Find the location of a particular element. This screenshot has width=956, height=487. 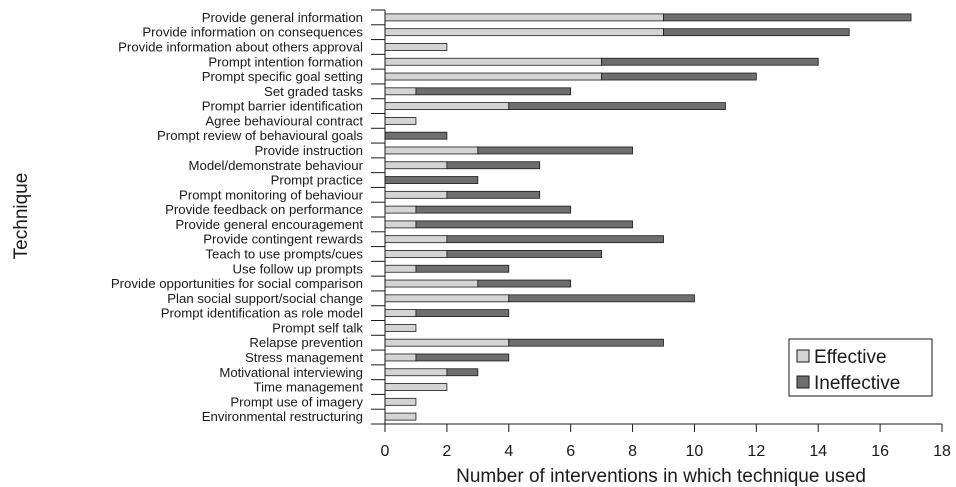

category-label: Teach to use prompts/cues is located at coordinates (284, 253).